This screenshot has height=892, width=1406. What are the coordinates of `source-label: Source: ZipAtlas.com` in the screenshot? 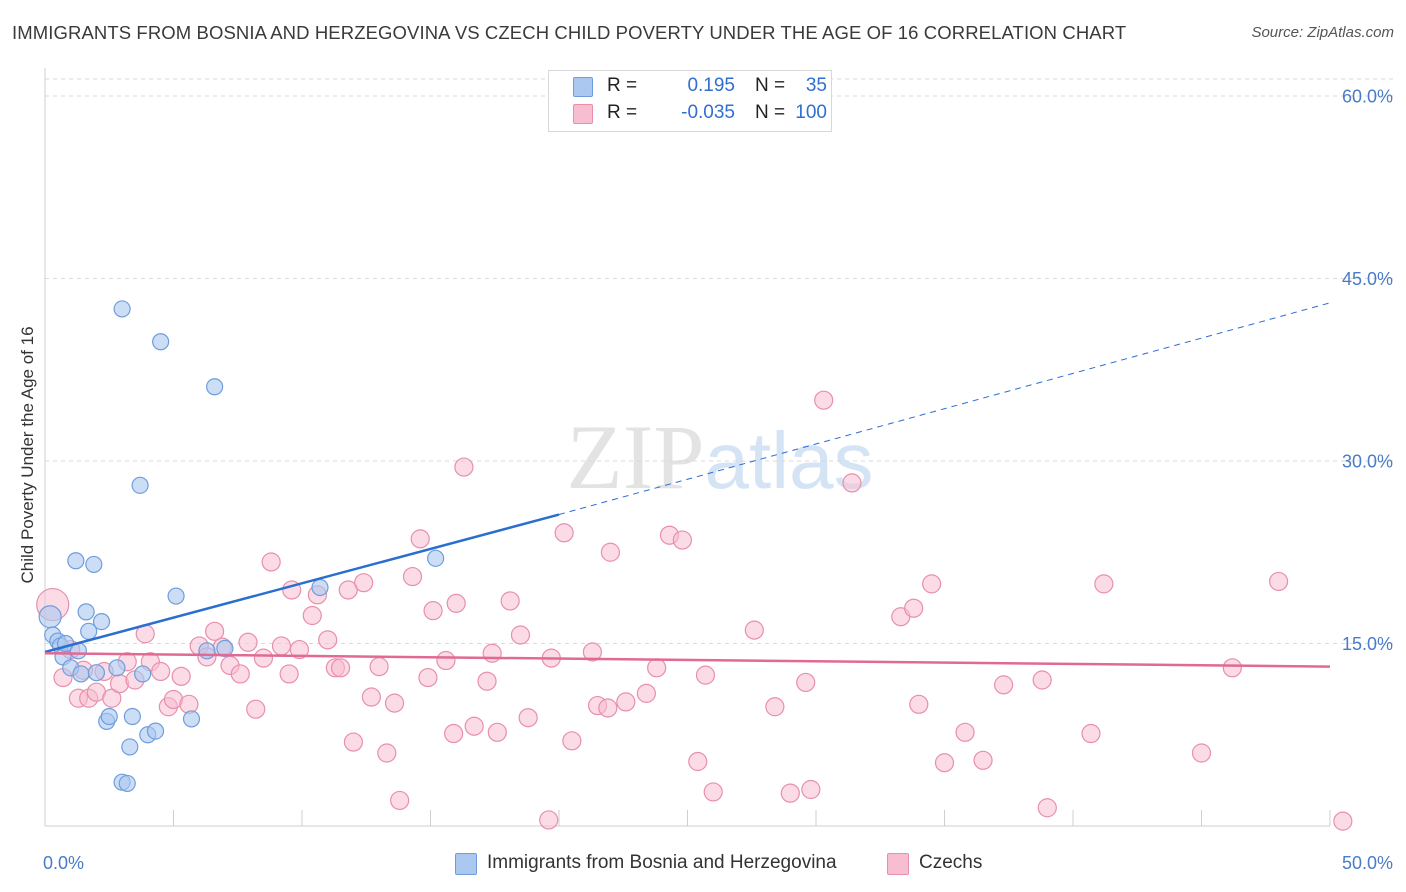 It's located at (1322, 32).